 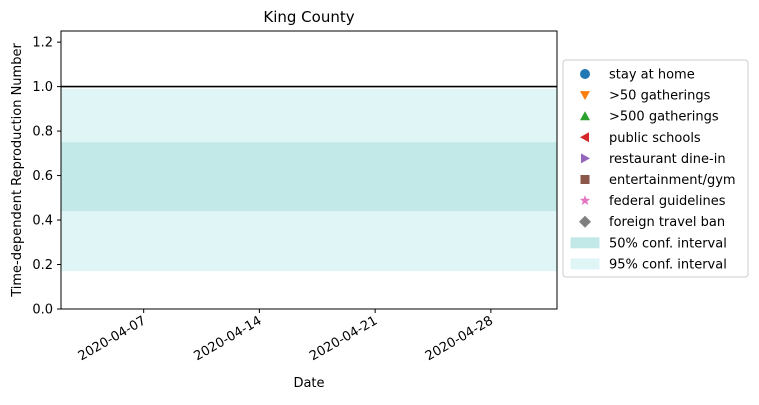 I want to click on legend-entry-label: restaurant dine-in, so click(x=667, y=159).